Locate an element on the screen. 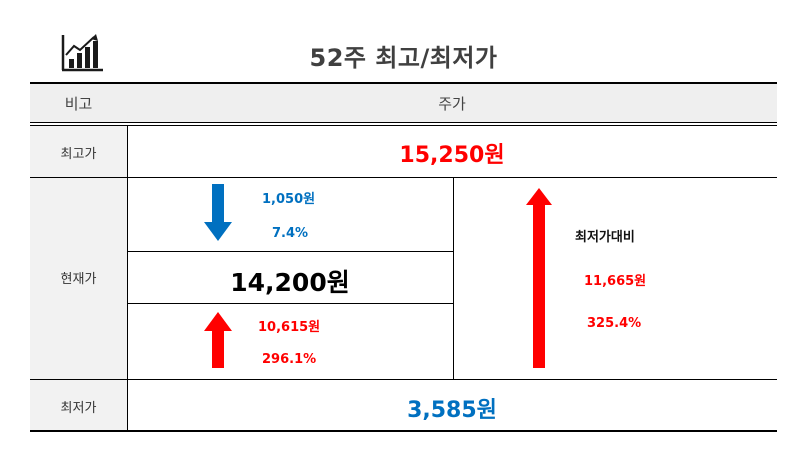  low-vs-high-percent: 325.4% is located at coordinates (614, 323).